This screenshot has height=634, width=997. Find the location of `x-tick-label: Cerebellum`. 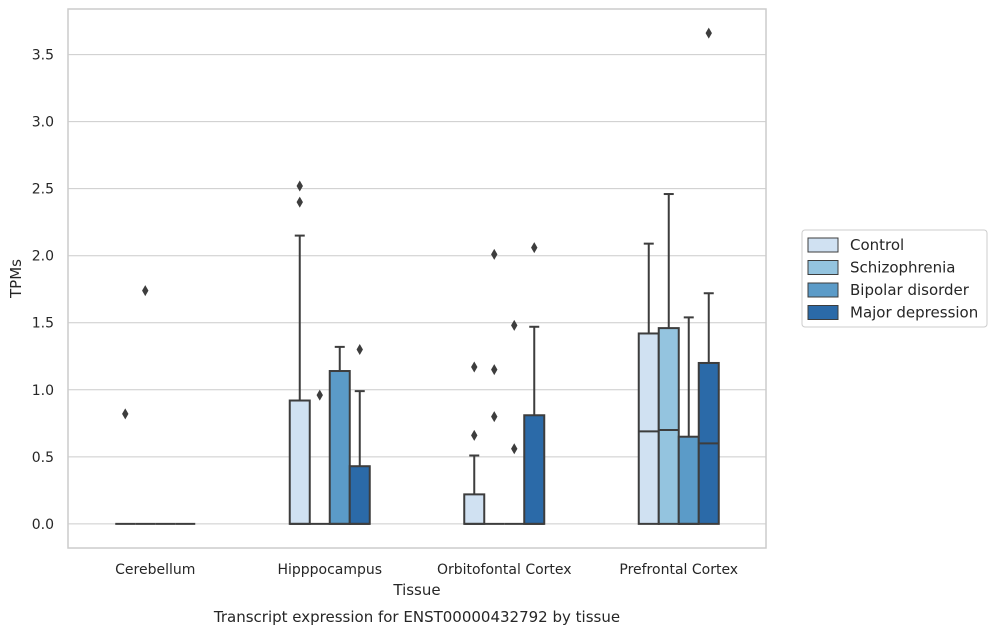

x-tick-label: Cerebellum is located at coordinates (155, 570).